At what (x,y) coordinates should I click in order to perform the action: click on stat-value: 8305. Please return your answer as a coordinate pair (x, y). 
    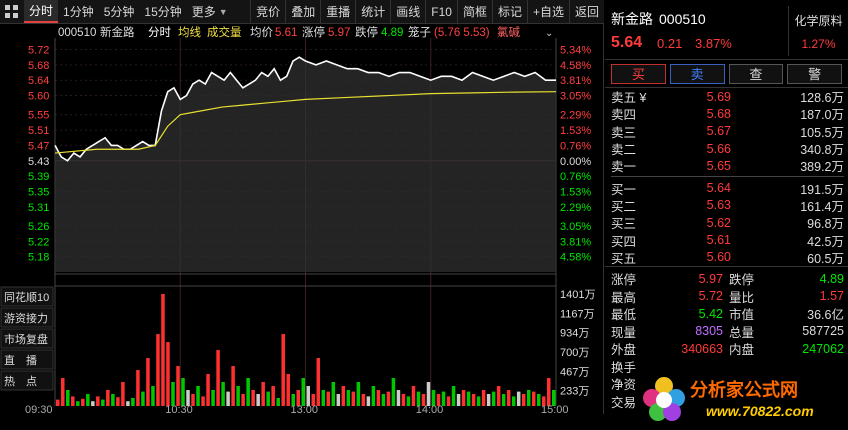
    Looking at the image, I should click on (709, 331).